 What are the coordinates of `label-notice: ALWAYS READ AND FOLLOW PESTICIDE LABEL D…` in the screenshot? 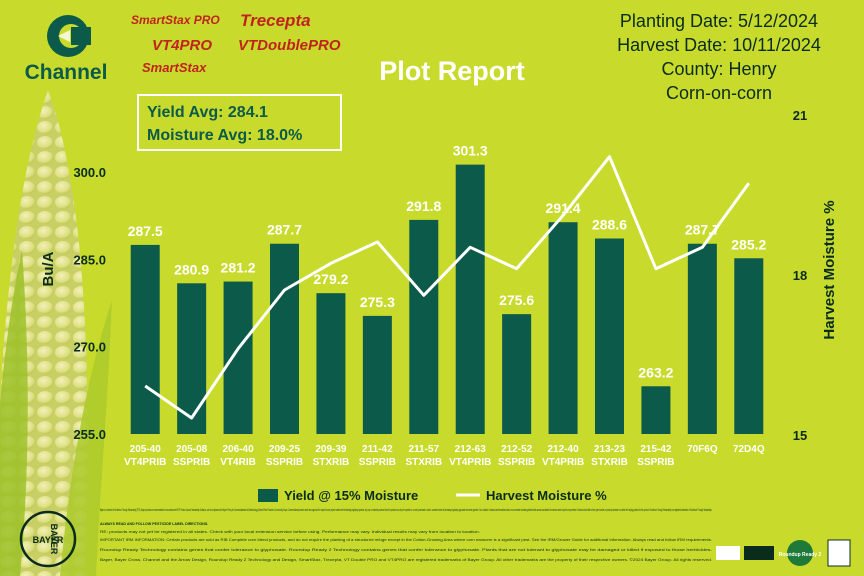 It's located at (154, 524).